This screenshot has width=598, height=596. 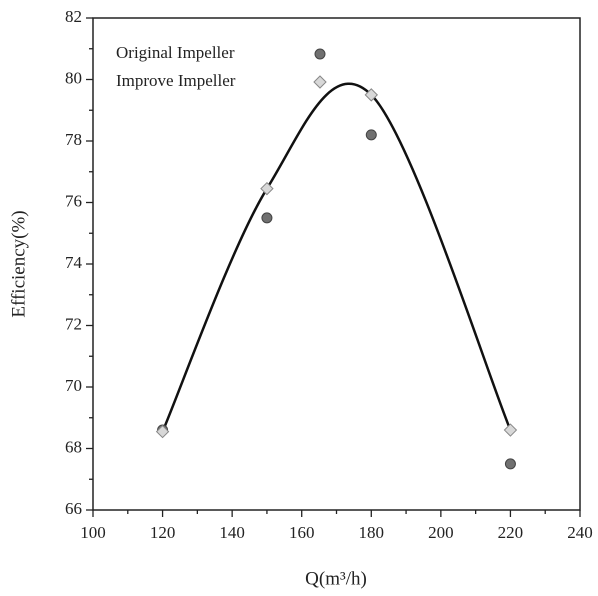 What do you see at coordinates (163, 532) in the screenshot?
I see `x-tick-label: 120` at bounding box center [163, 532].